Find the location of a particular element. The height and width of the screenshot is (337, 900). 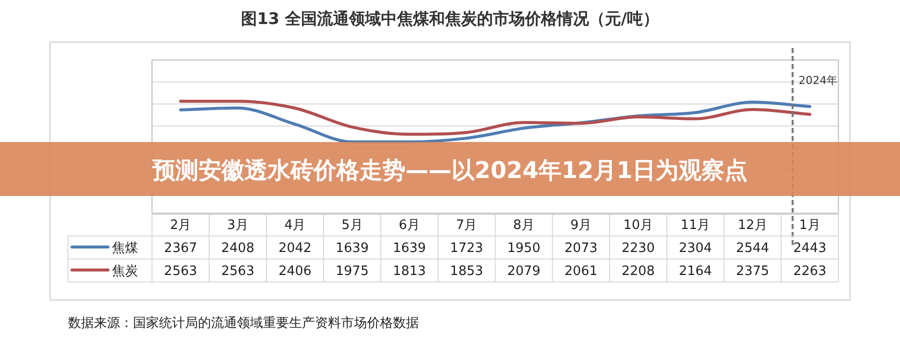

data-label: 1975 is located at coordinates (352, 271).